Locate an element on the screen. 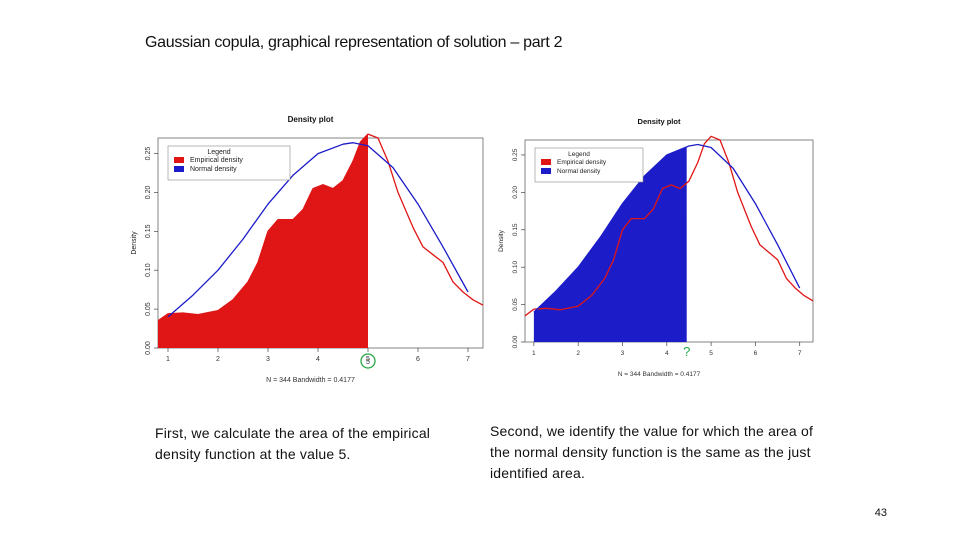 The image size is (960, 540). page-number: 43 is located at coordinates (880, 513).